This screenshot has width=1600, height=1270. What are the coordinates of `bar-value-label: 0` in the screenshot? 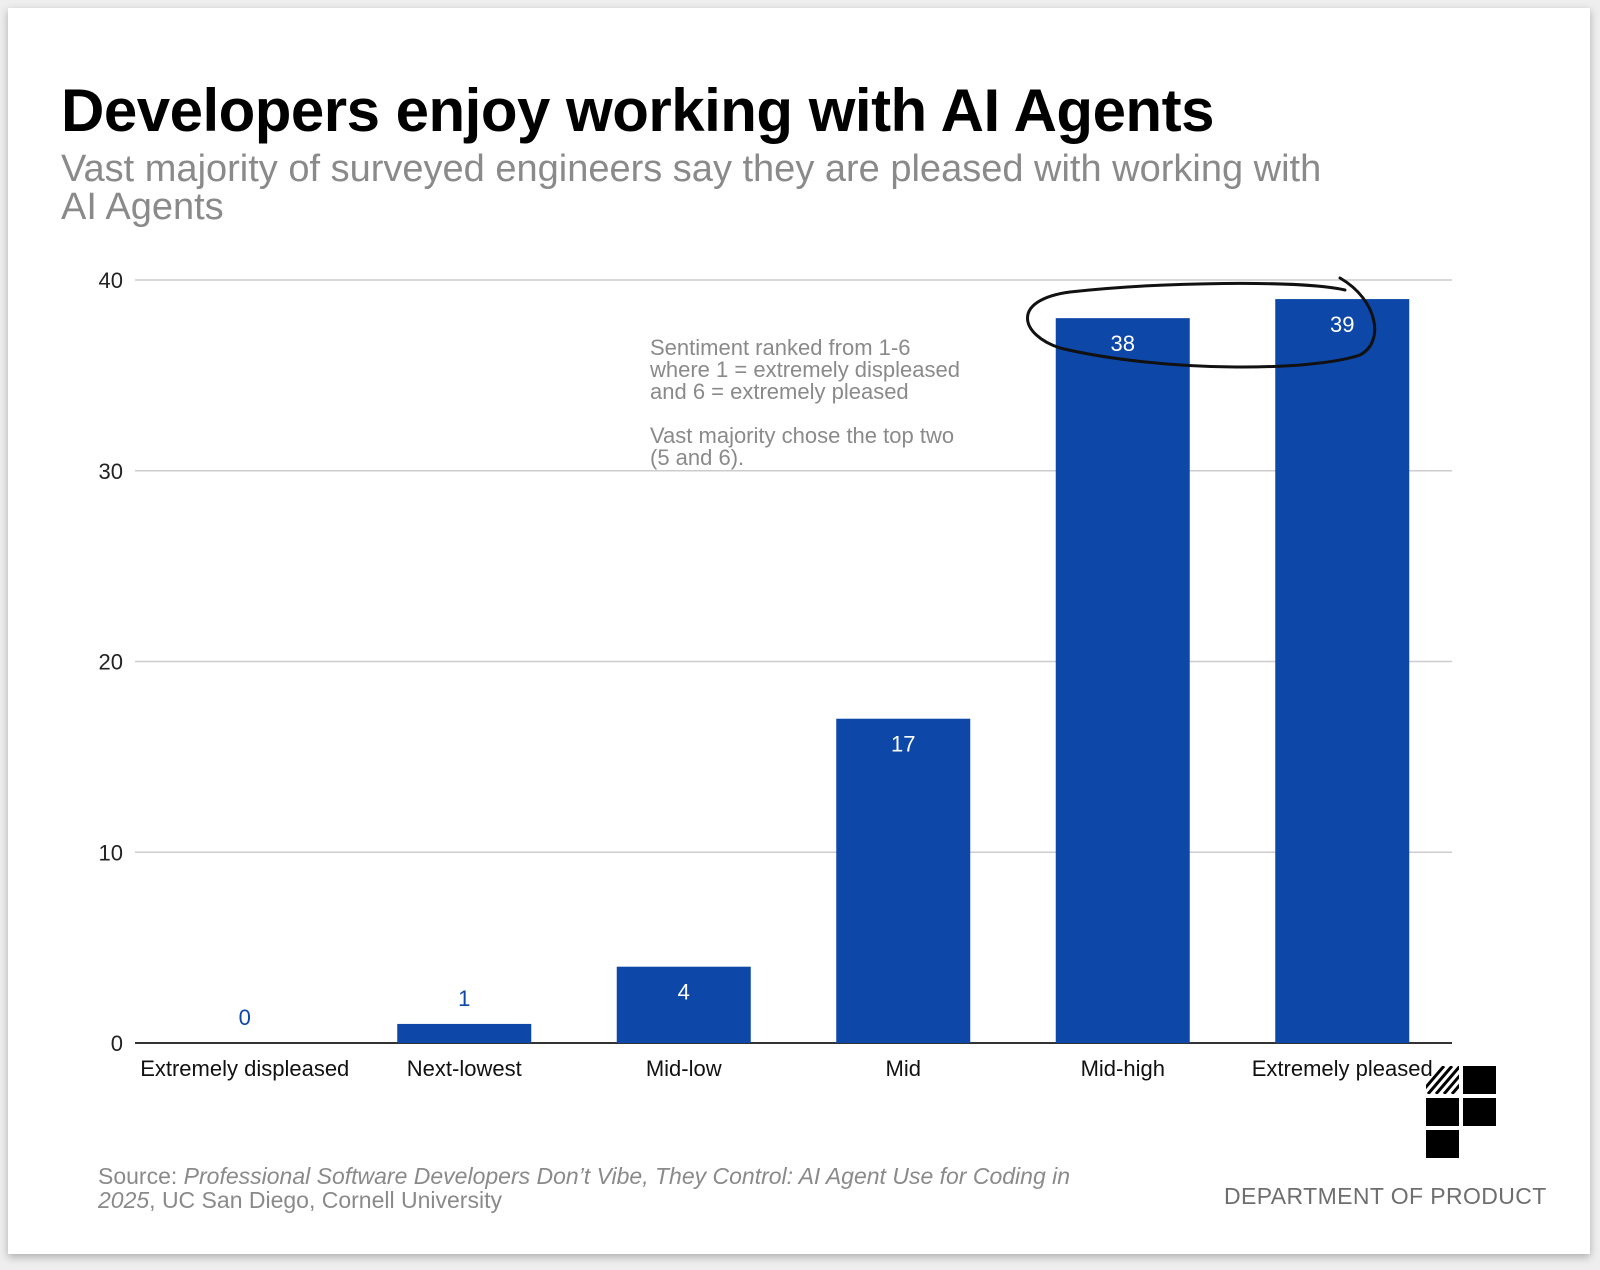 It's located at (245, 1017).